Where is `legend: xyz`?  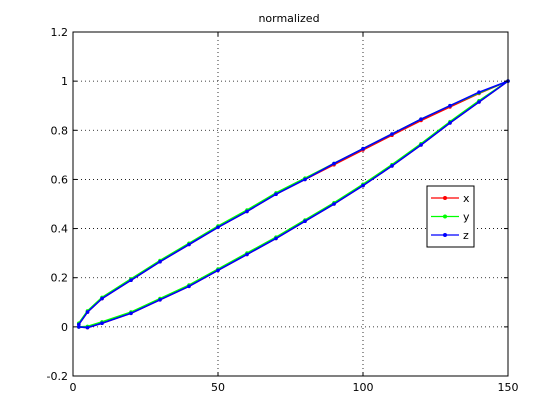 legend: xyz is located at coordinates (450, 216).